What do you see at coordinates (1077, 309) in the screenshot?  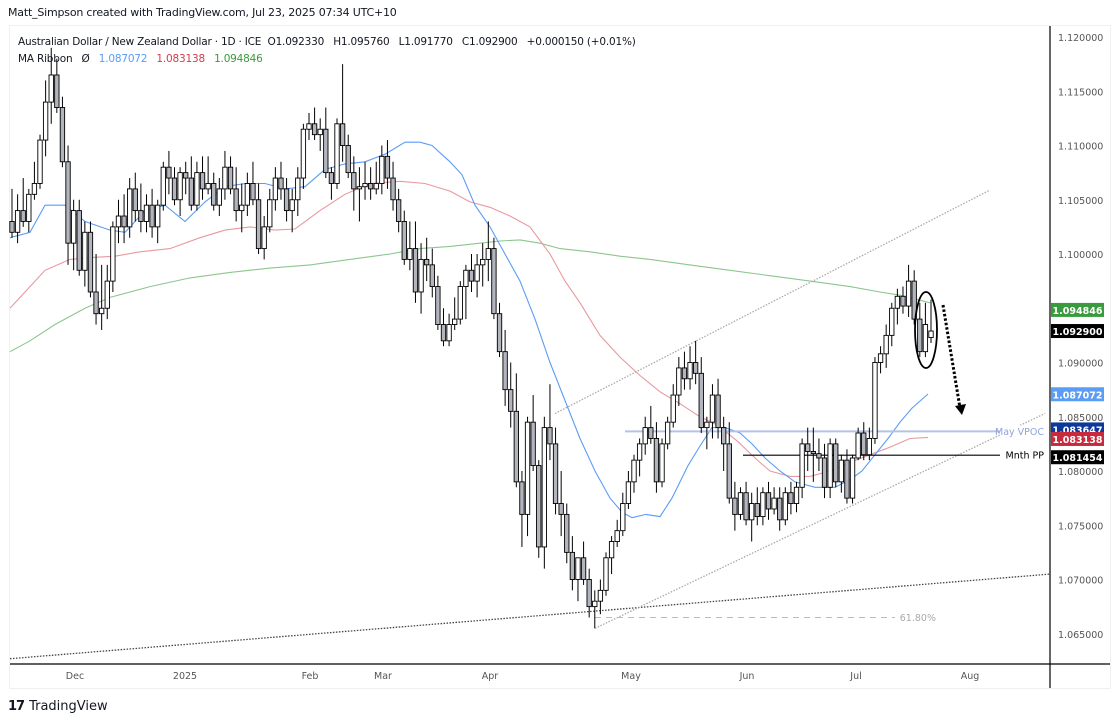 I see `price-tag-ma-slow: 1.094846` at bounding box center [1077, 309].